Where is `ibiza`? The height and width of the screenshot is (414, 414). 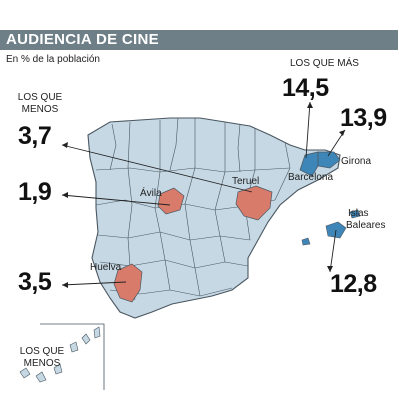
ibiza is located at coordinates (306, 241).